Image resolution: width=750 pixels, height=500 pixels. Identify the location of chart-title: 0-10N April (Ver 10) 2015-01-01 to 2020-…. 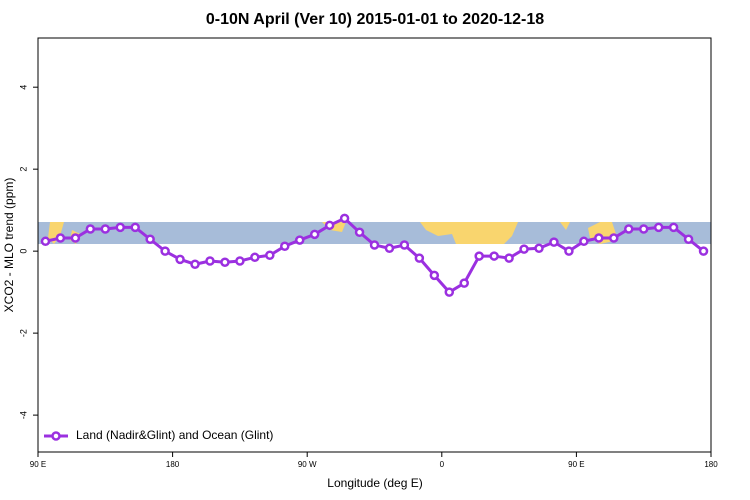
(375, 19).